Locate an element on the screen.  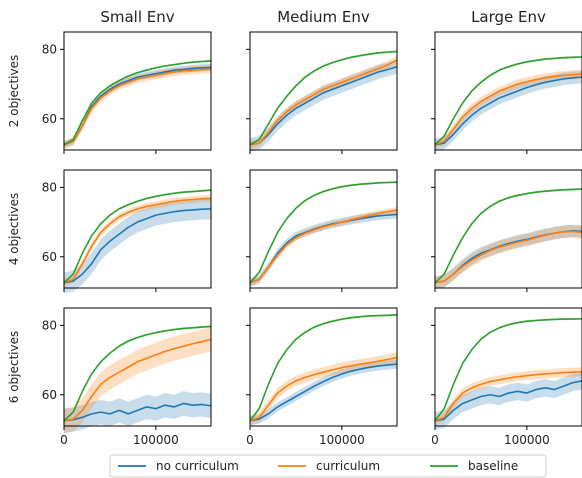
panel-6-objectives-medium-env: 0 100000 is located at coordinates (322, 377).